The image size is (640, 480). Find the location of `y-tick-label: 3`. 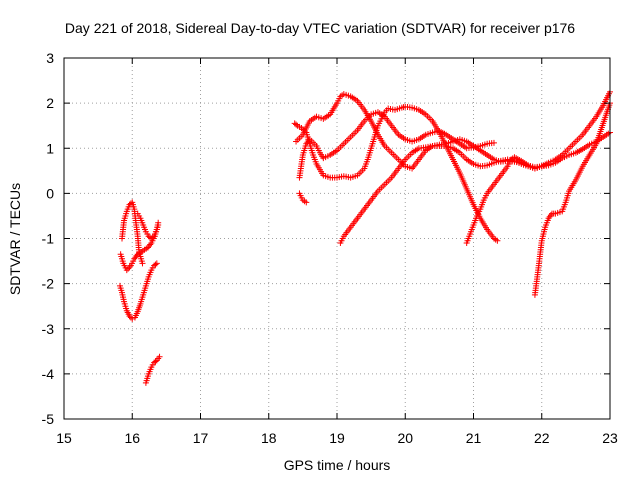

y-tick-label: 3 is located at coordinates (50, 58).